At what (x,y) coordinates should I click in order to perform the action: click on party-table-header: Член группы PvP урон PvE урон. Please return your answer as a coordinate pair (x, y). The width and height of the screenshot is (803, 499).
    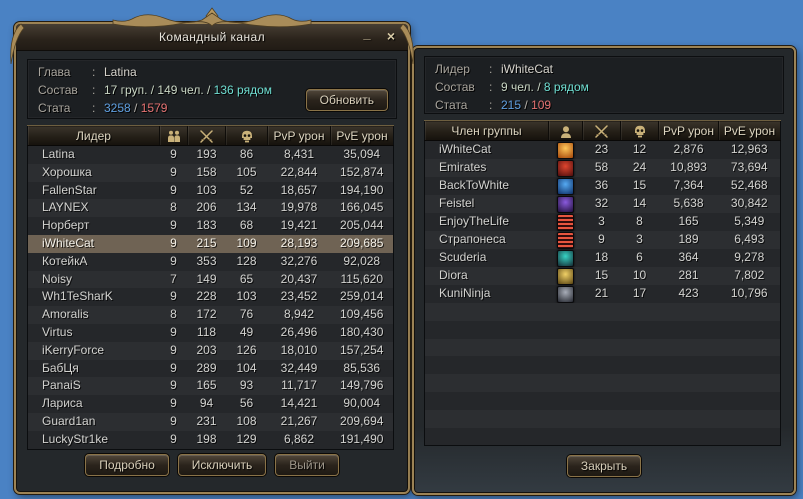
    Looking at the image, I should click on (602, 130).